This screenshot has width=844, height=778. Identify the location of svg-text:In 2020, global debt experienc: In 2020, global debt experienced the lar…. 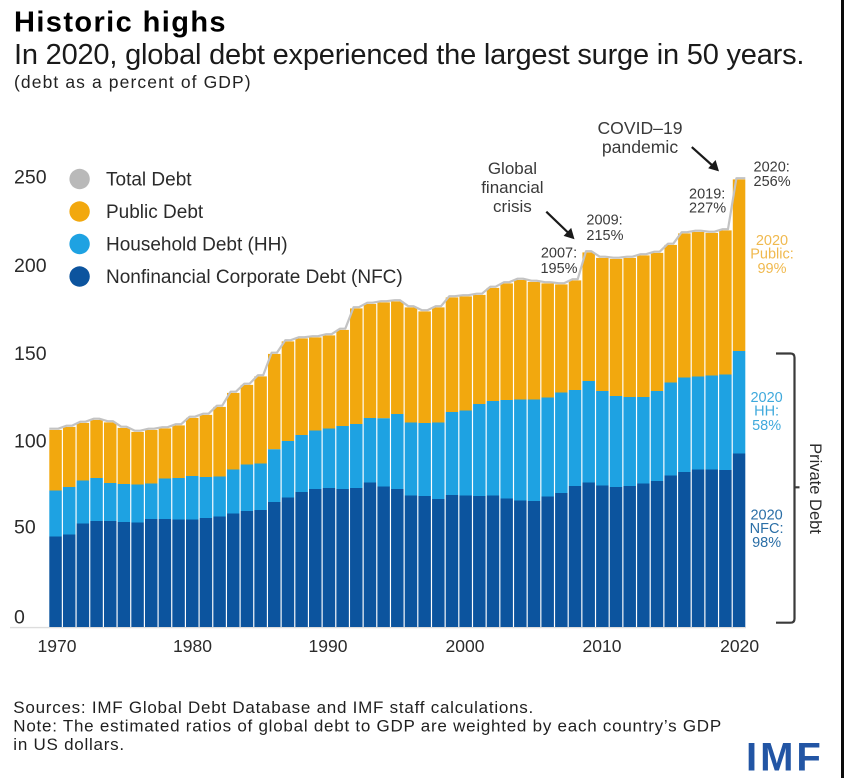
(409, 55).